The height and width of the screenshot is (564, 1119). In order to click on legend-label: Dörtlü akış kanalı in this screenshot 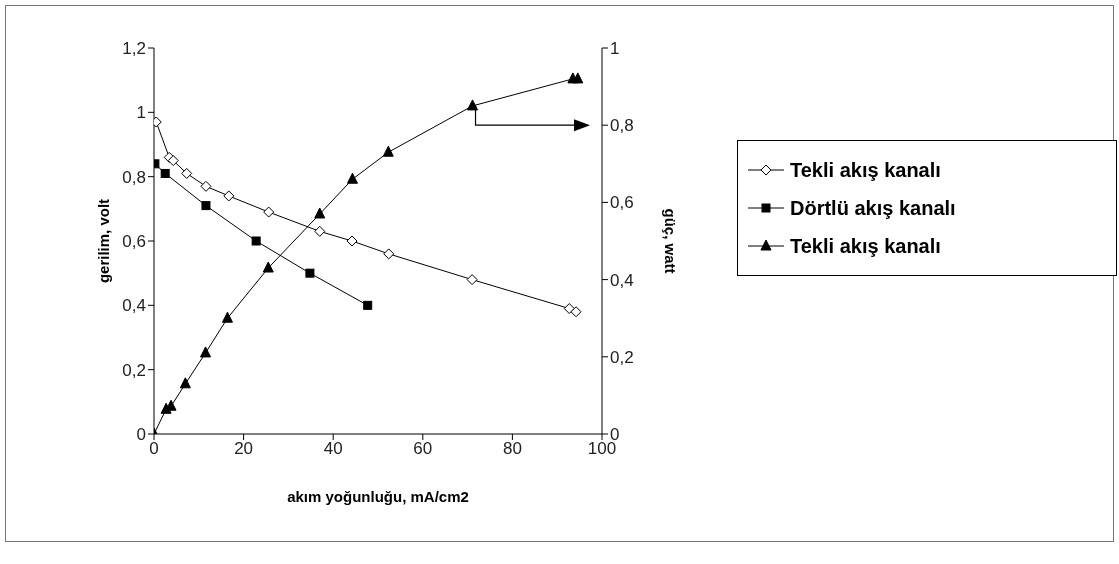, I will do `click(873, 208)`.